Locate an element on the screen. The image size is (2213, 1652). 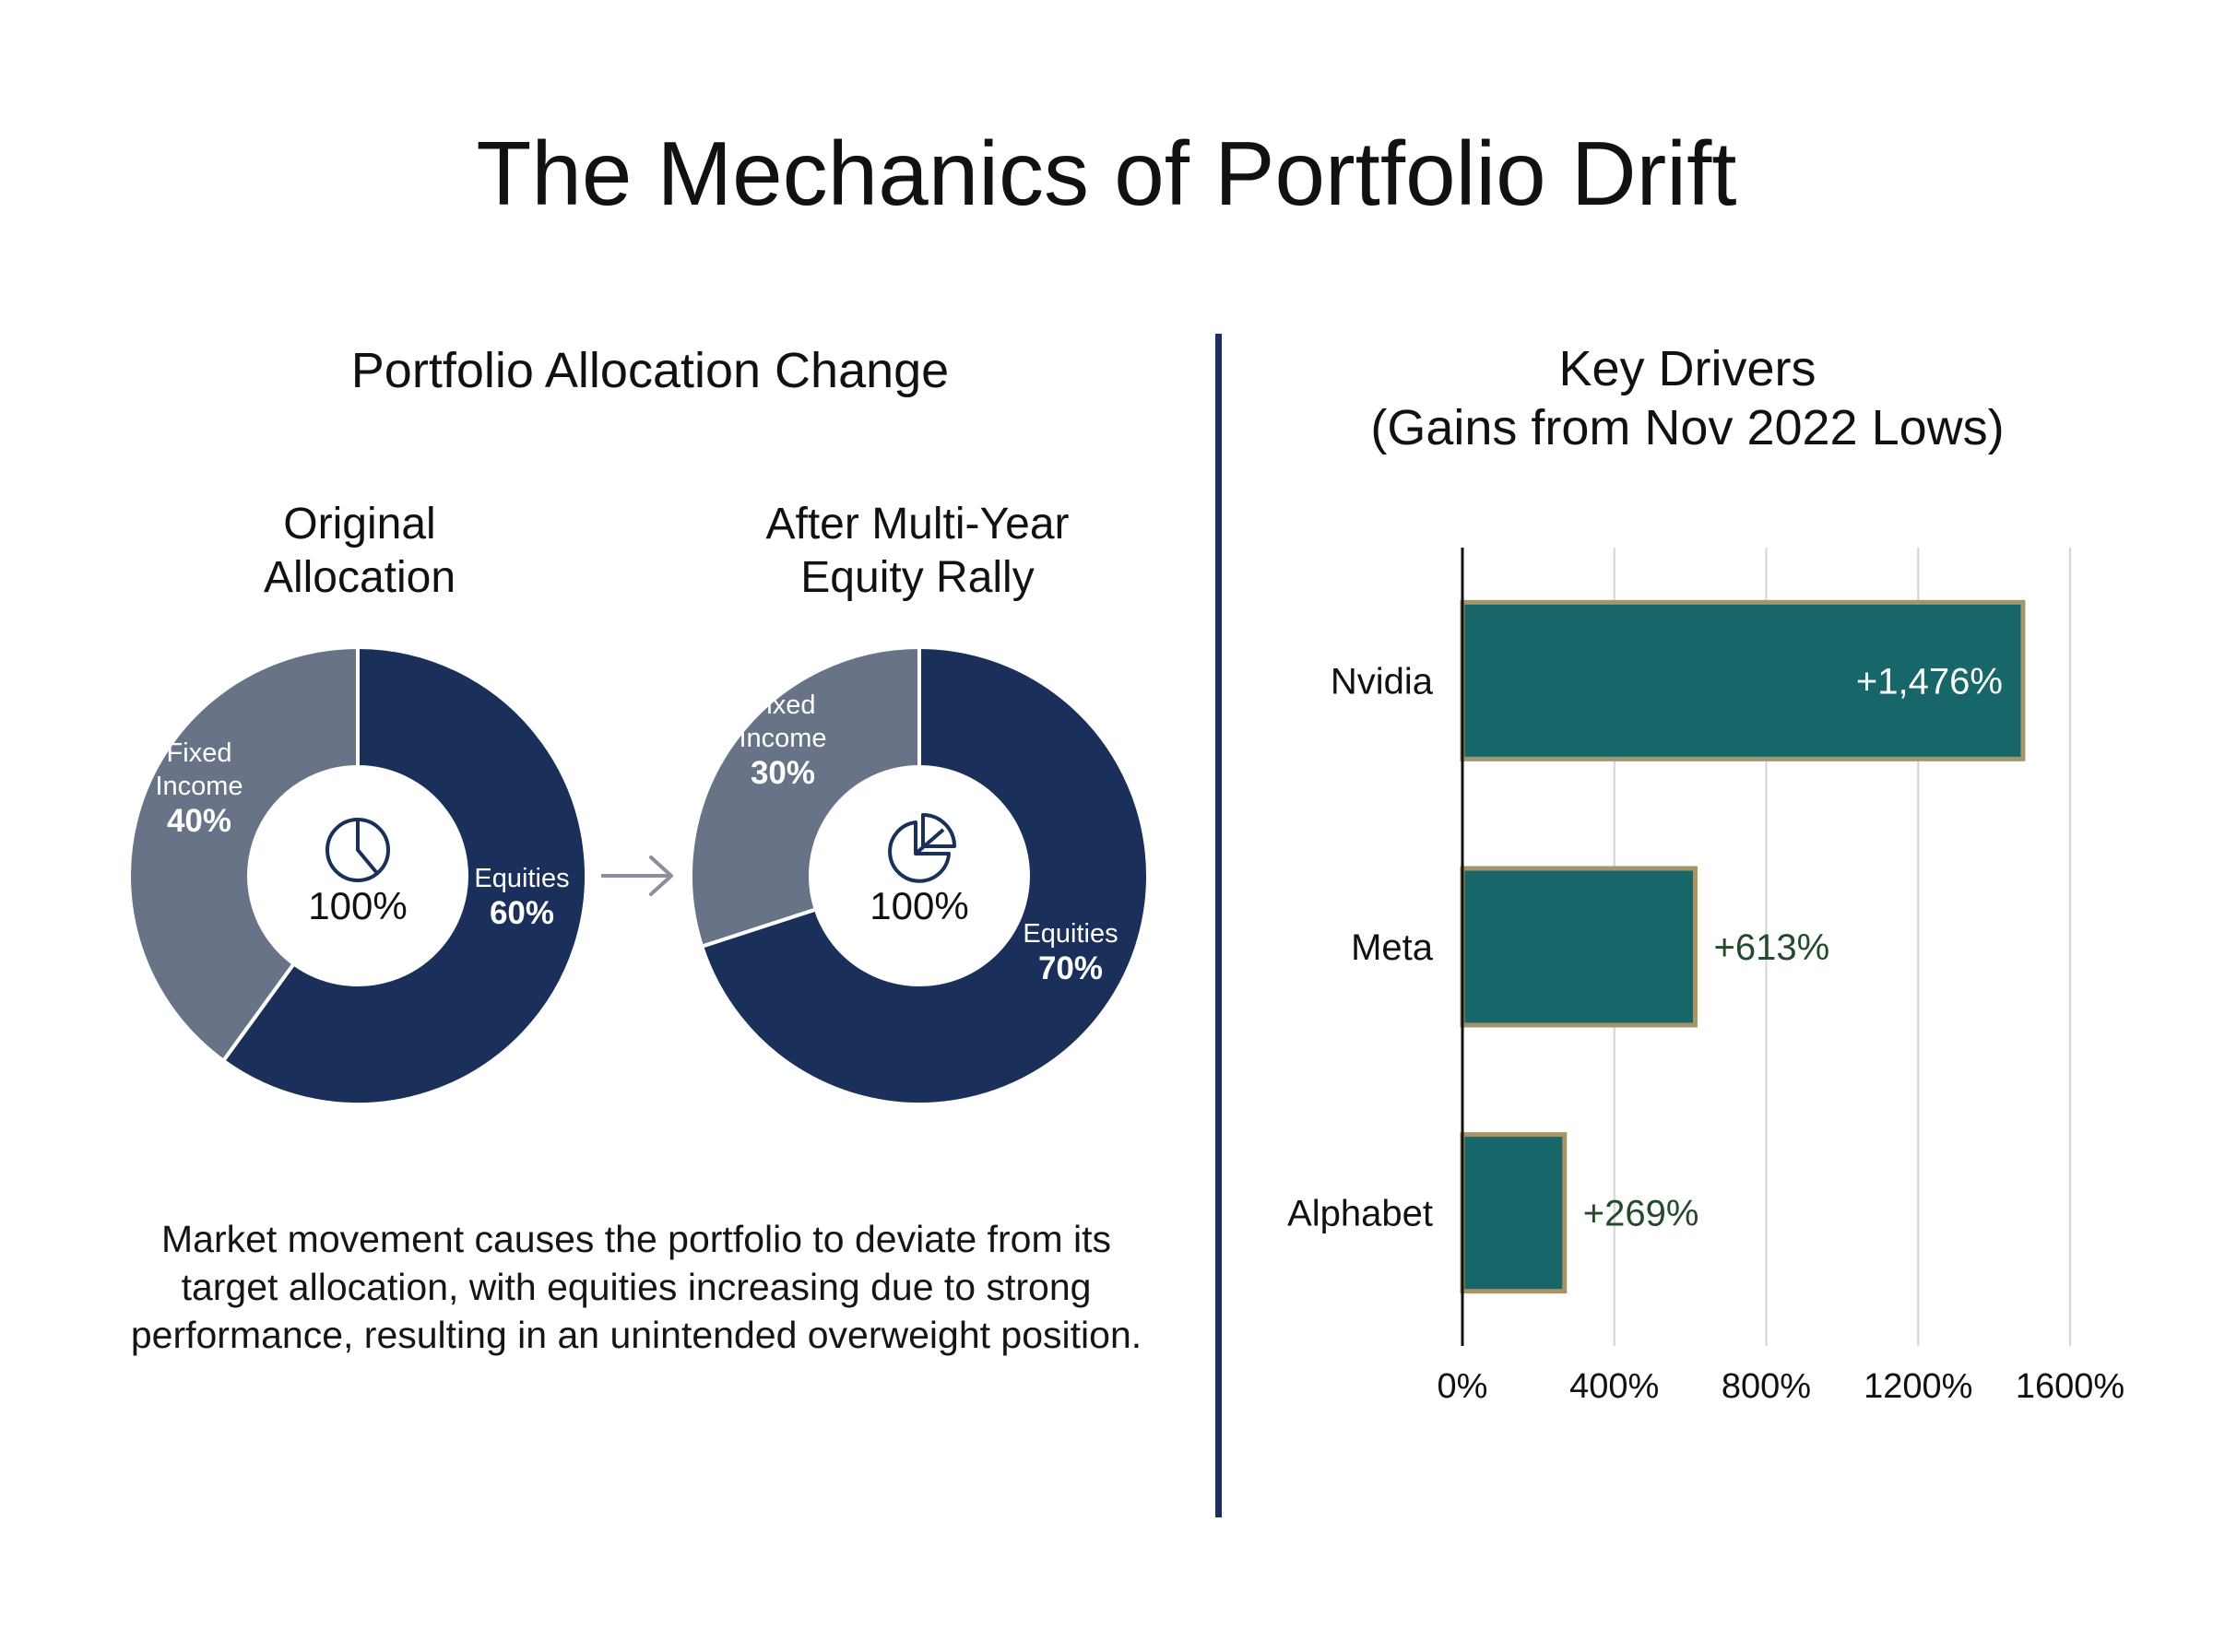
slice-label-equities: Equities 70% is located at coordinates (1070, 952).